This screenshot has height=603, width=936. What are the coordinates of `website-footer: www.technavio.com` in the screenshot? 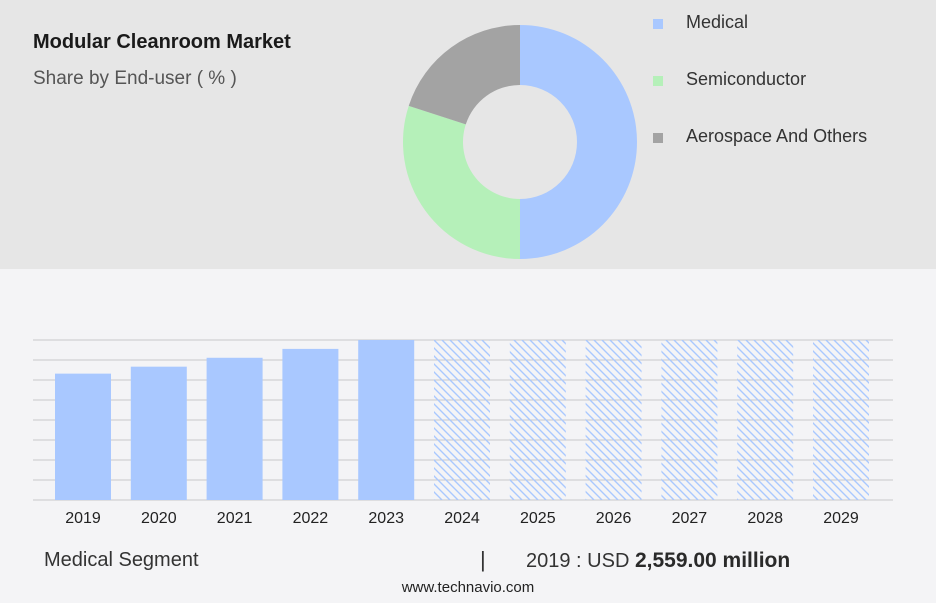 It's located at (468, 587).